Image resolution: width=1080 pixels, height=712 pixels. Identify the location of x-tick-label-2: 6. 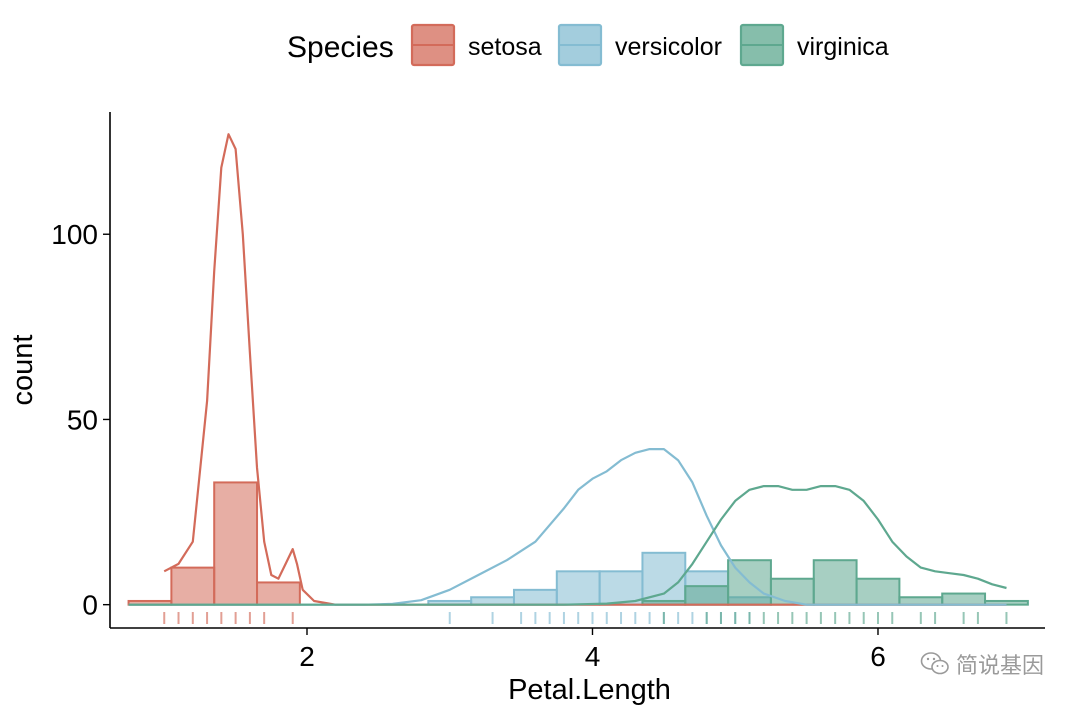
(878, 656).